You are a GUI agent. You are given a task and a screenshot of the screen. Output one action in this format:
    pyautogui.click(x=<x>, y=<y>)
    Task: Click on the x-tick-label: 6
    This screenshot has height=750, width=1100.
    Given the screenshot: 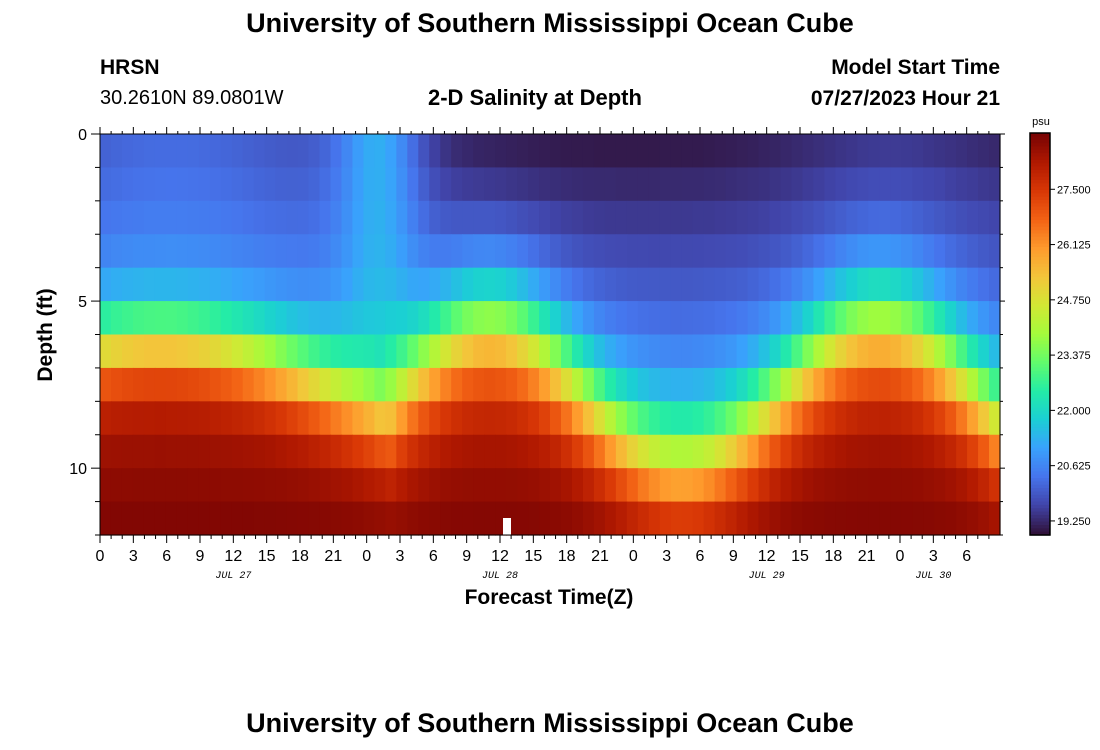 What is the action you would take?
    pyautogui.click(x=966, y=556)
    